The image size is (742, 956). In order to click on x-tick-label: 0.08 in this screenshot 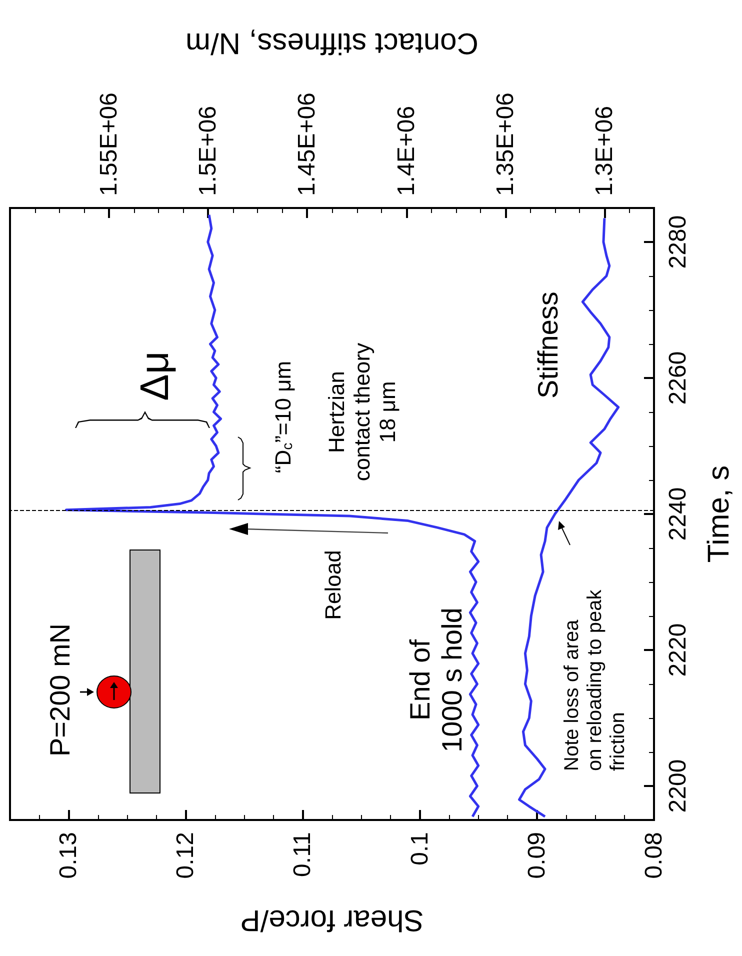, I will do `click(654, 855)`.